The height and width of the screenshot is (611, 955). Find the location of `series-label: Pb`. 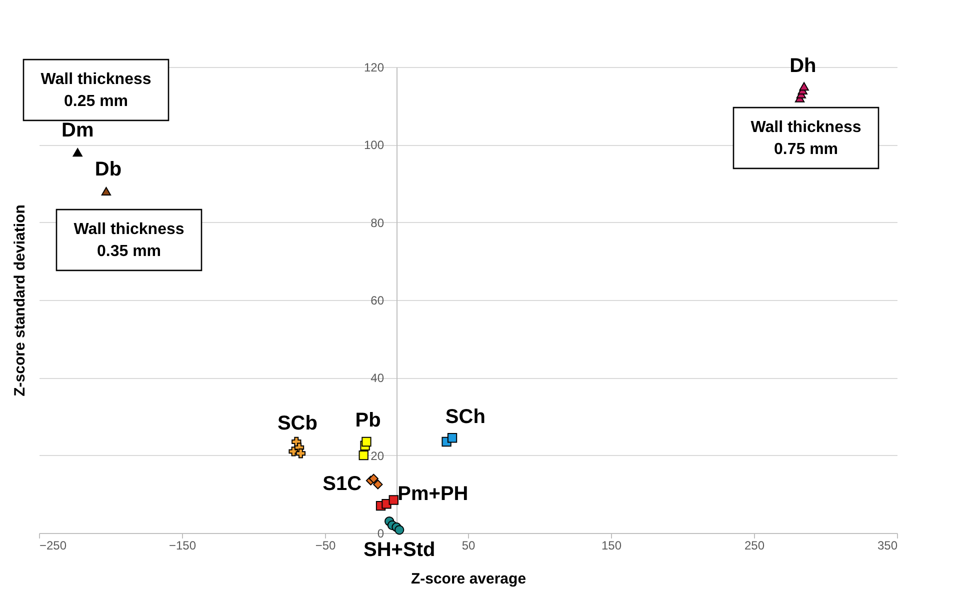

series-label: Pb is located at coordinates (368, 421).